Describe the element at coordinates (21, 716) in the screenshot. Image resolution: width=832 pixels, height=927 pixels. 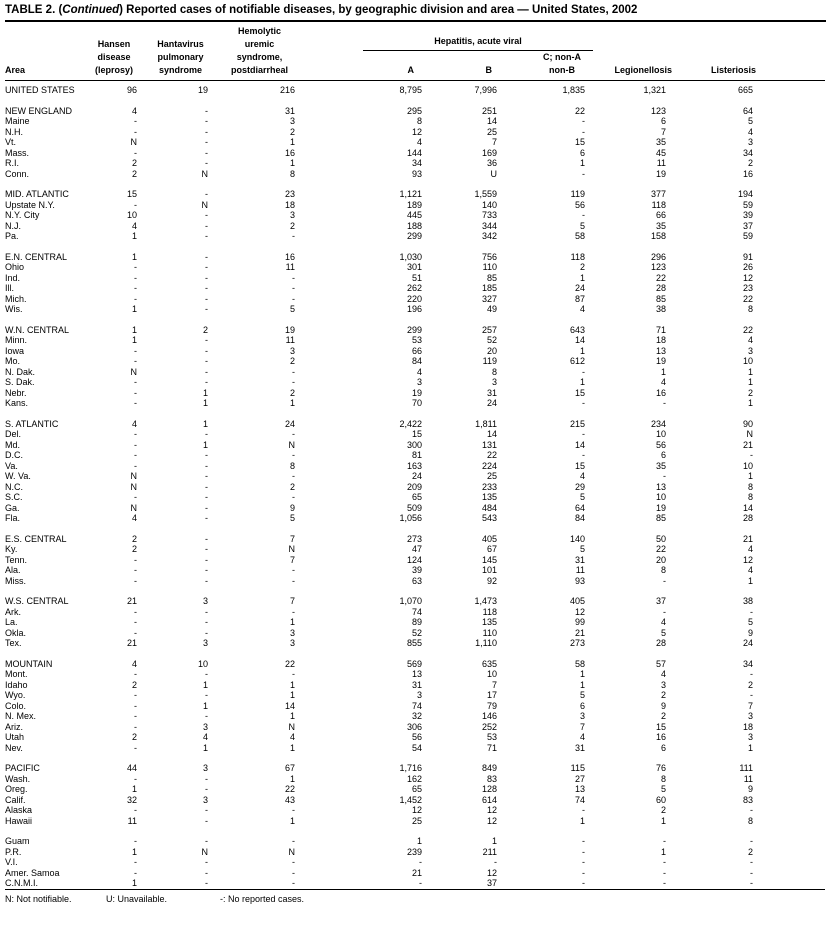
I see `area-cell: N. Mex.` at that location.